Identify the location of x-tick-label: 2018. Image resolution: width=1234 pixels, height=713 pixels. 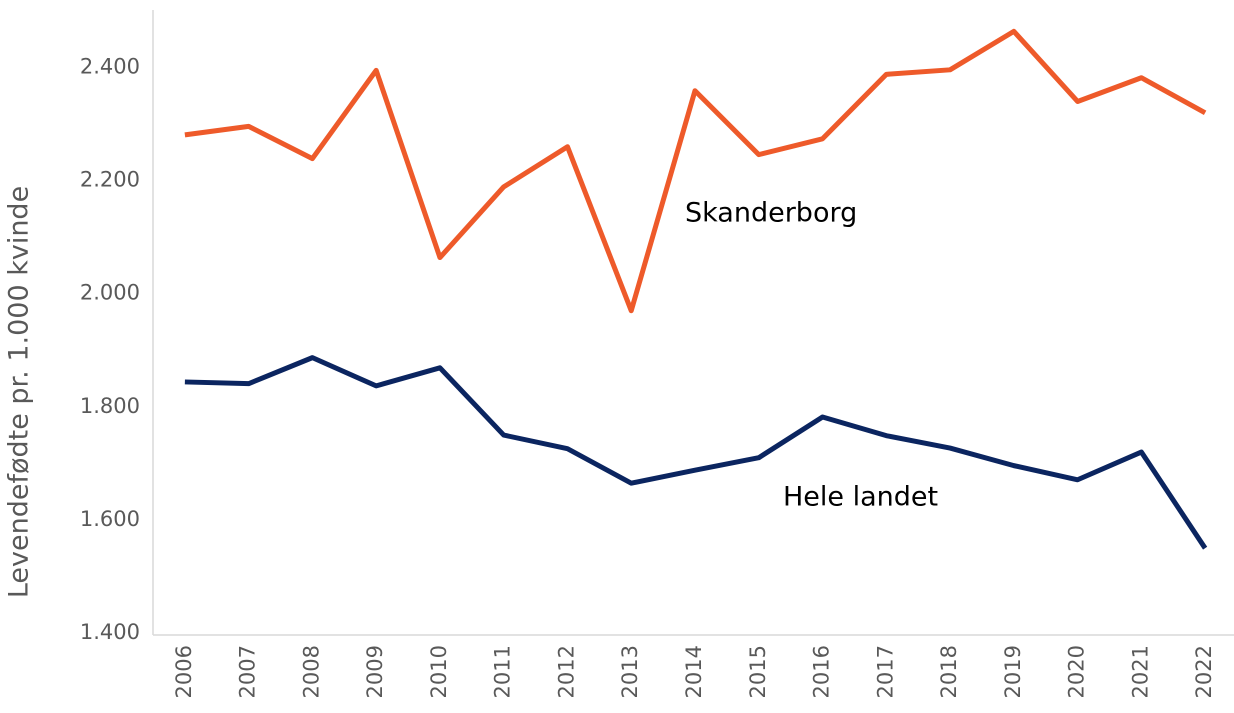
(949, 671).